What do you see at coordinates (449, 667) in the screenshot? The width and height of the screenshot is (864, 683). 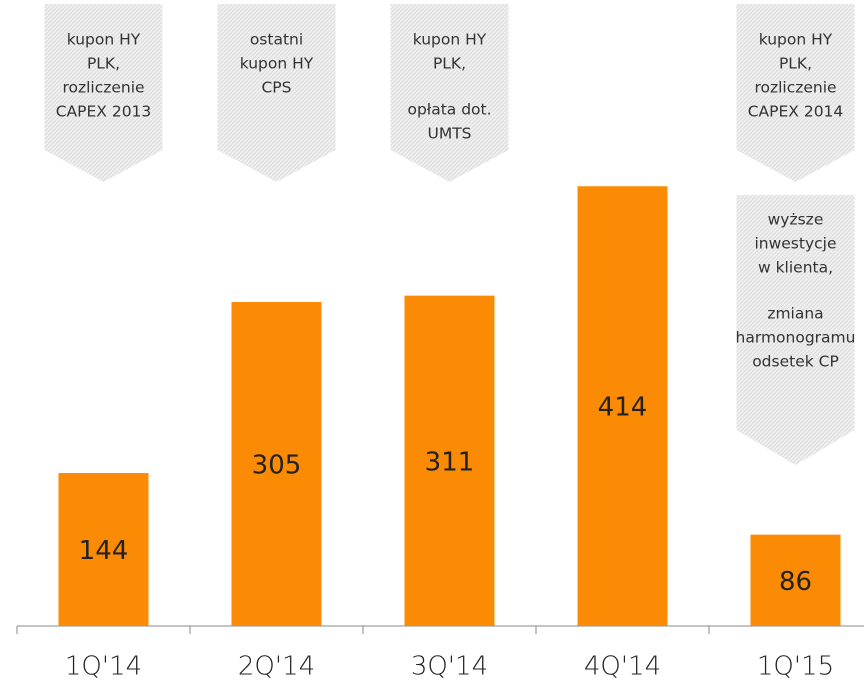 I see `x-tick-label: 3Q'14` at bounding box center [449, 667].